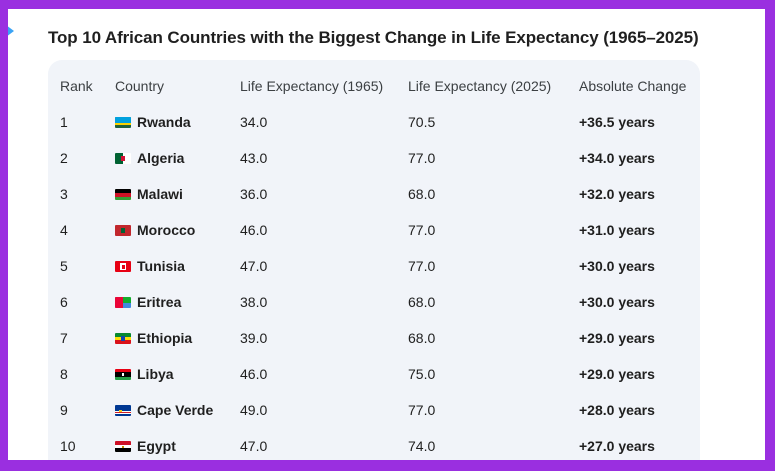 Image resolution: width=775 pixels, height=471 pixels. I want to click on life-expectancy-1965-cell: 39.0, so click(254, 338).